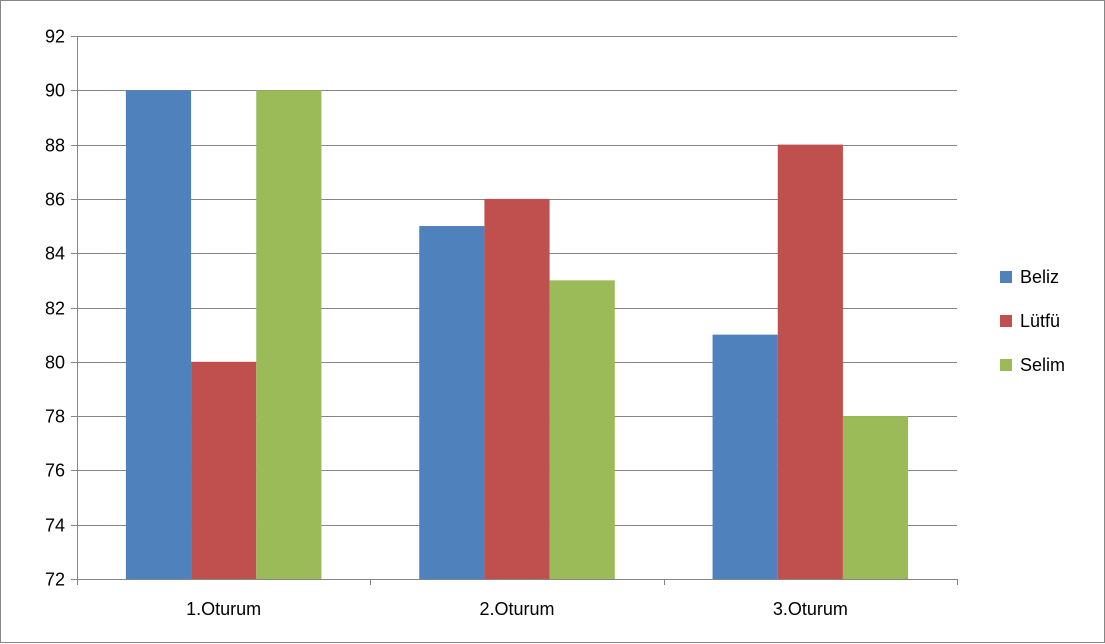 This screenshot has width=1105, height=644. What do you see at coordinates (810, 609) in the screenshot?
I see `x-tick-label: 3.Oturum` at bounding box center [810, 609].